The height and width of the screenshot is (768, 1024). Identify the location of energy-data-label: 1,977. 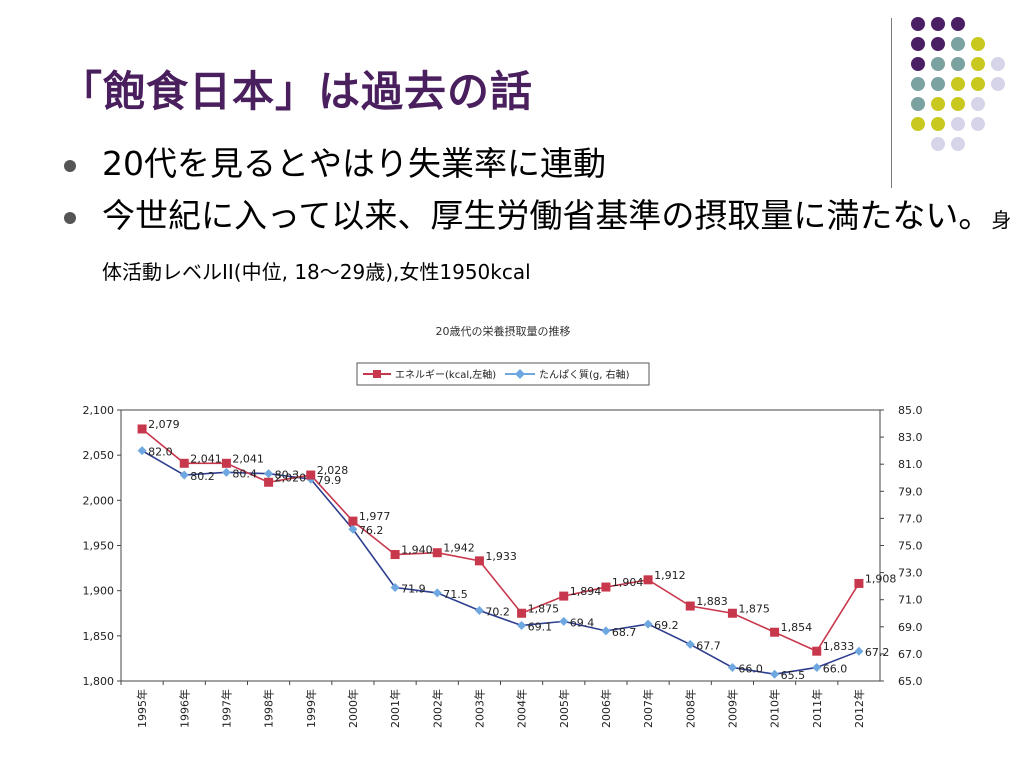
(375, 516).